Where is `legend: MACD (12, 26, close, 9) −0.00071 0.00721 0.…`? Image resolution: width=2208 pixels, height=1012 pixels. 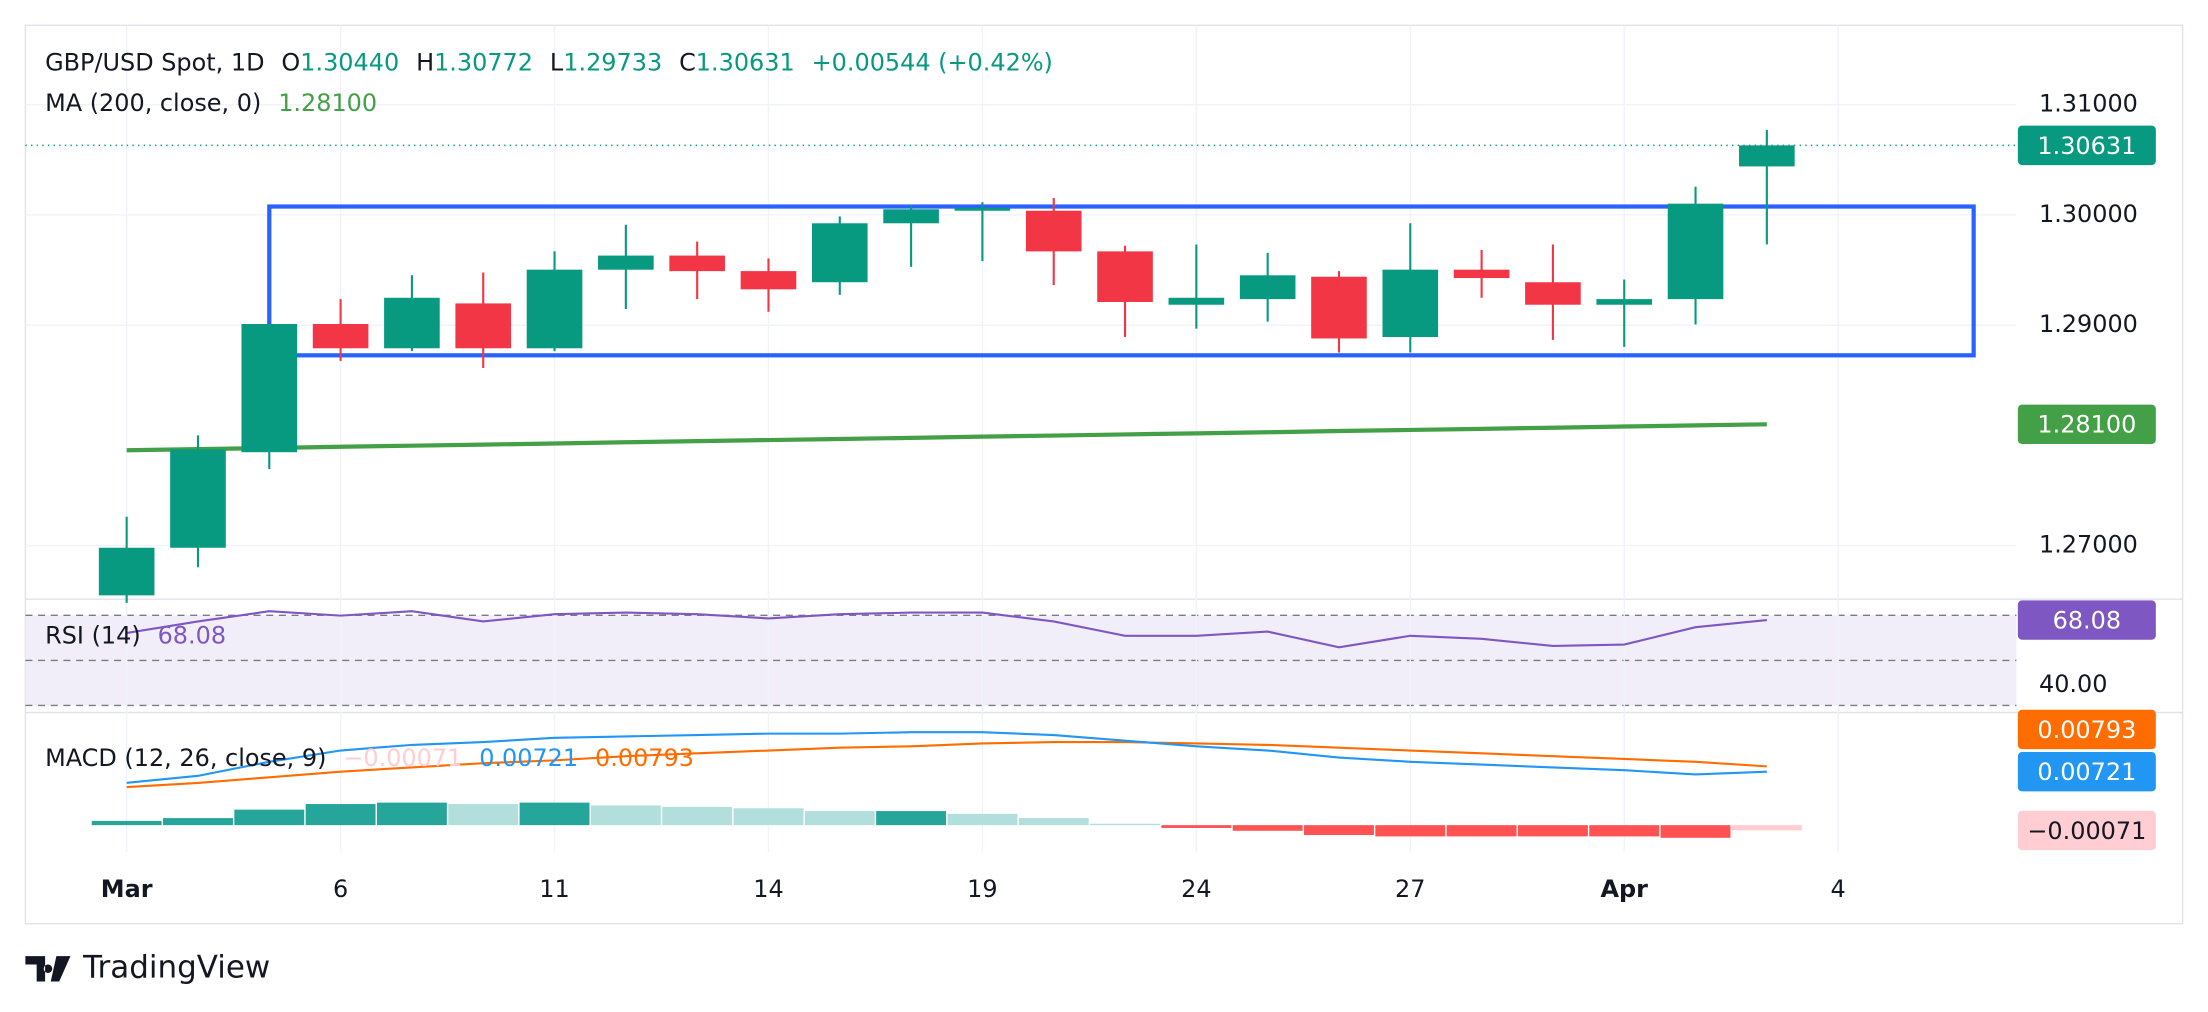
legend: MACD (12, 26, close, 9) −0.00071 0.00721 0.… is located at coordinates (369, 758).